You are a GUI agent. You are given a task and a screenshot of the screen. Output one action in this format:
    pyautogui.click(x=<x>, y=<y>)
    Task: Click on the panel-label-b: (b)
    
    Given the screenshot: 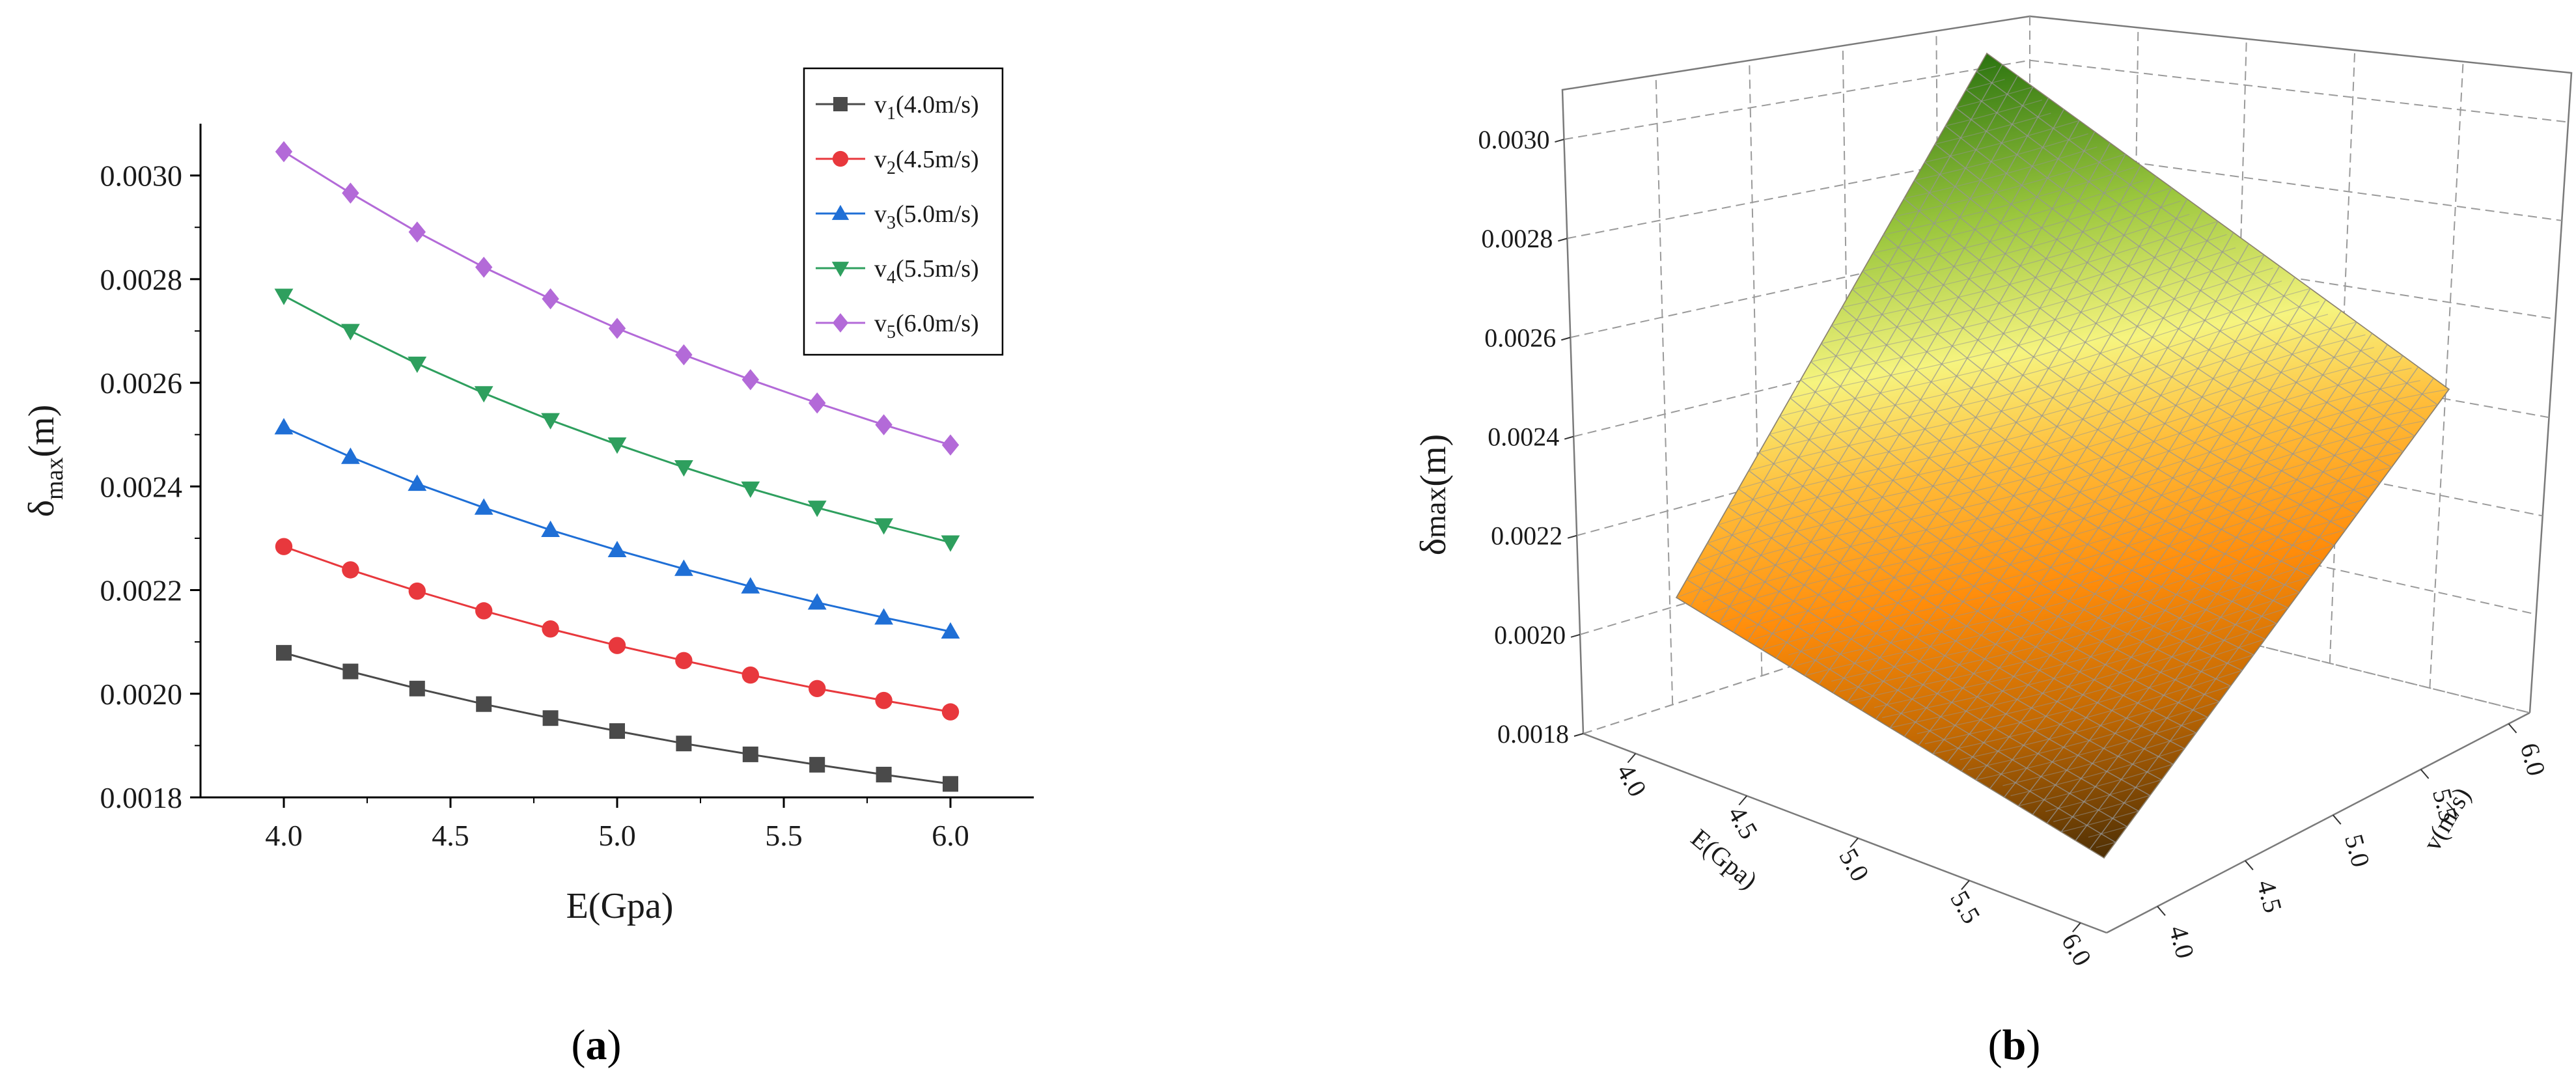 What is the action you would take?
    pyautogui.click(x=2014, y=1045)
    